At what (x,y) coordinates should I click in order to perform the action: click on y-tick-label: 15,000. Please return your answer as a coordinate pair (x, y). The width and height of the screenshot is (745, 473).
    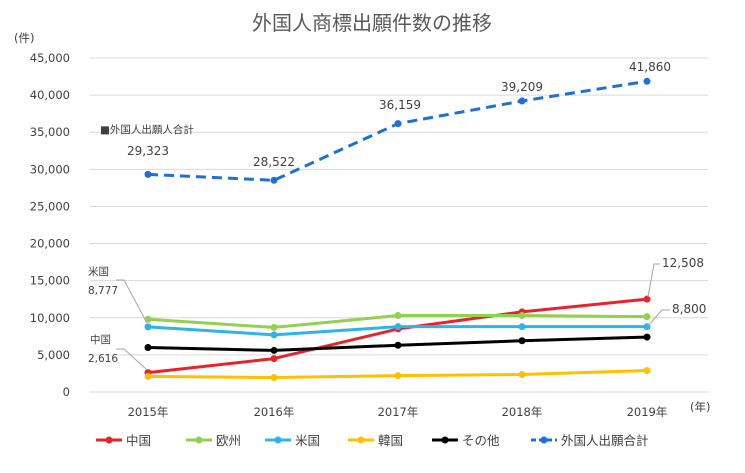
    Looking at the image, I should click on (50, 281).